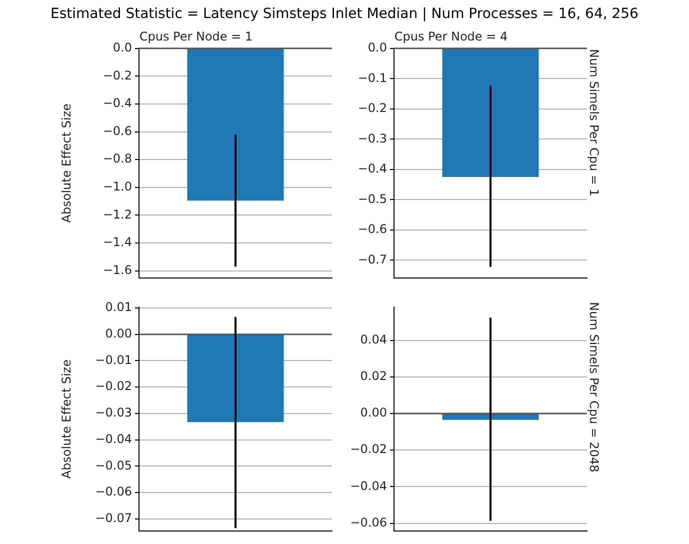 The height and width of the screenshot is (544, 689). I want to click on y-tick-label: −0.7, so click(372, 259).